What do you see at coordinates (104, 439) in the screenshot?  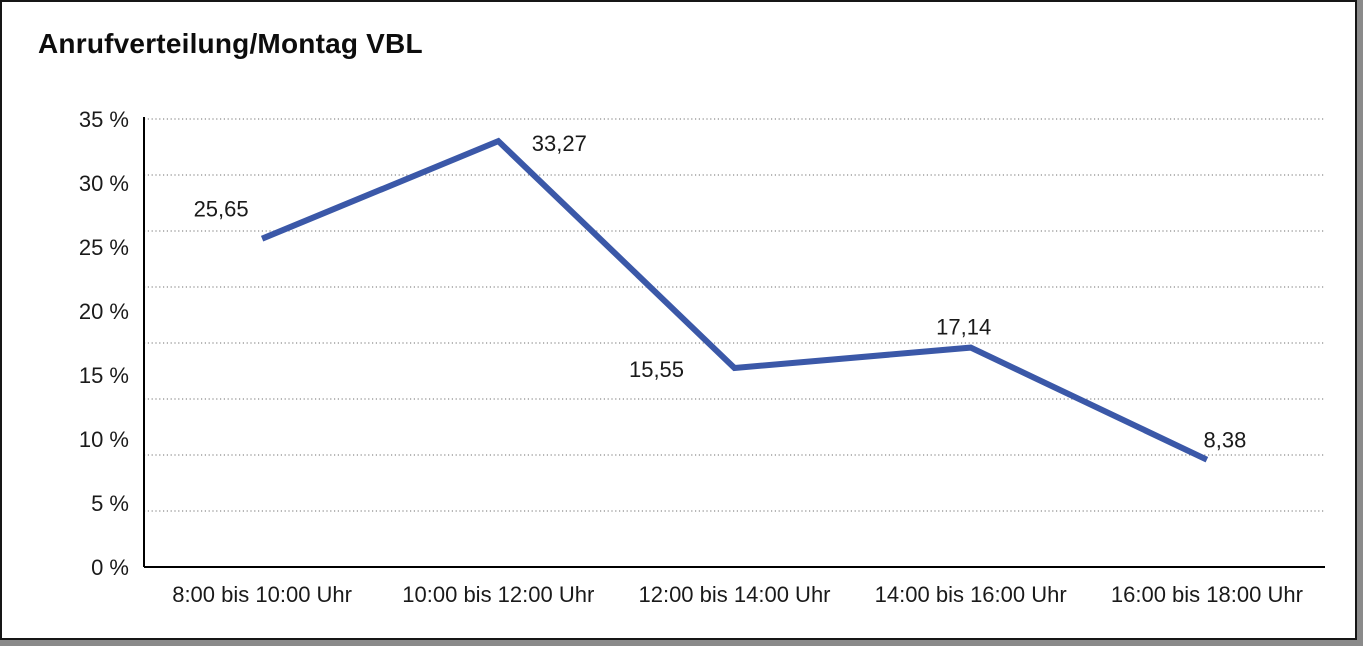 I see `y-tick-label: 10 %` at bounding box center [104, 439].